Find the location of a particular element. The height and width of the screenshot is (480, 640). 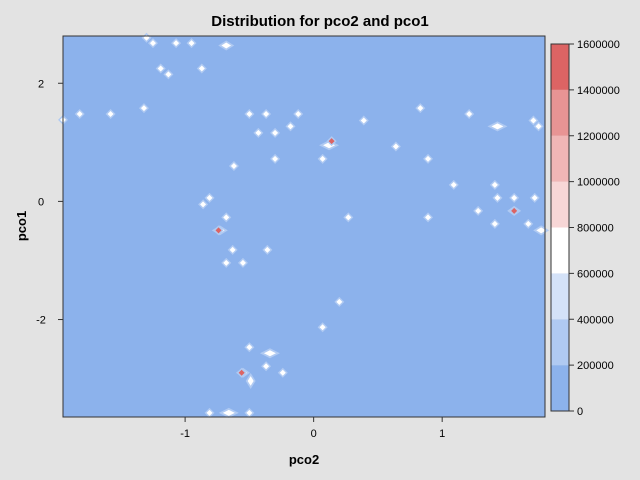

x-tick-label: 0 is located at coordinates (314, 434).